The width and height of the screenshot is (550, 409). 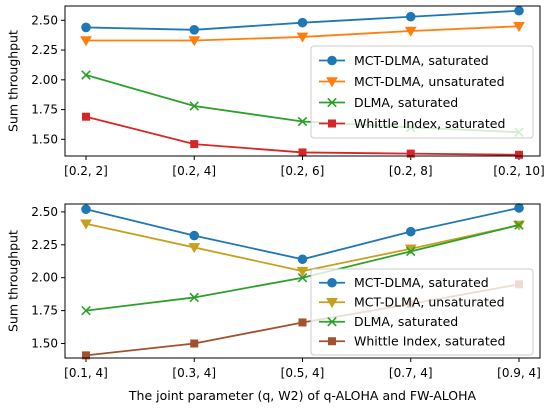 I want to click on x-tick-label: [0.1, 4], so click(x=86, y=373).